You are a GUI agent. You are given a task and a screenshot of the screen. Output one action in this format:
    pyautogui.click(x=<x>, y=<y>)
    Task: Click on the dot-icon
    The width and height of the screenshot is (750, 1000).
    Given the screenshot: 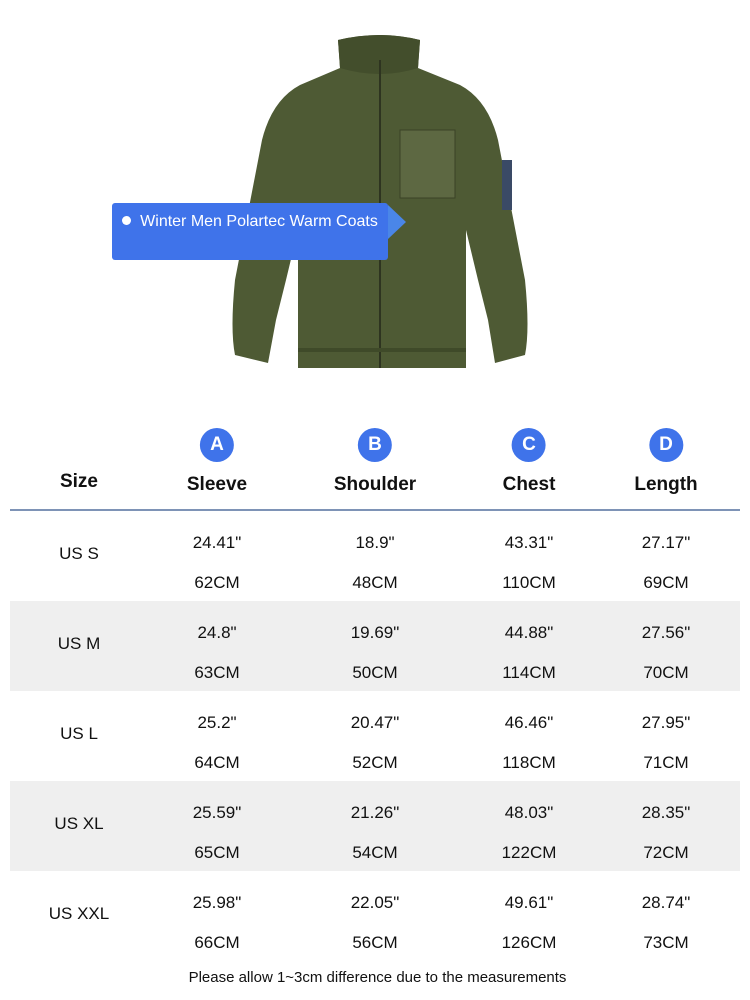 What is the action you would take?
    pyautogui.click(x=127, y=220)
    